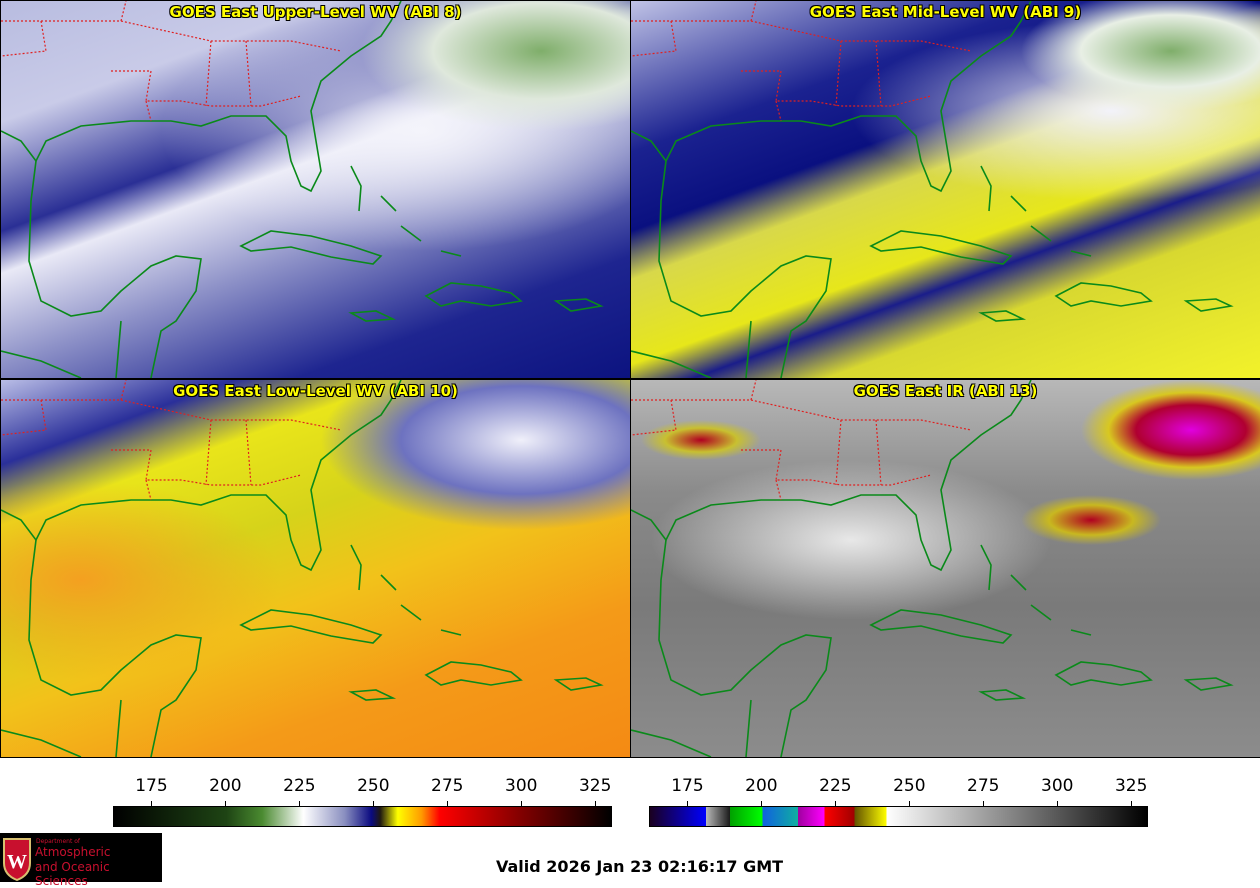  I want to click on panel-title: GOES East Mid-Level WV (ABI 9), so click(945, 12).